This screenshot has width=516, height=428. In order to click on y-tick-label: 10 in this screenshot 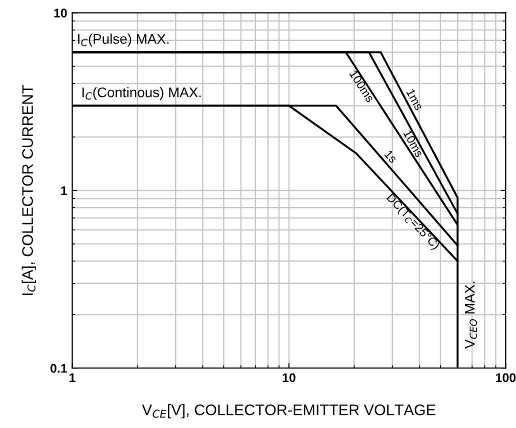, I will do `click(60, 13)`.